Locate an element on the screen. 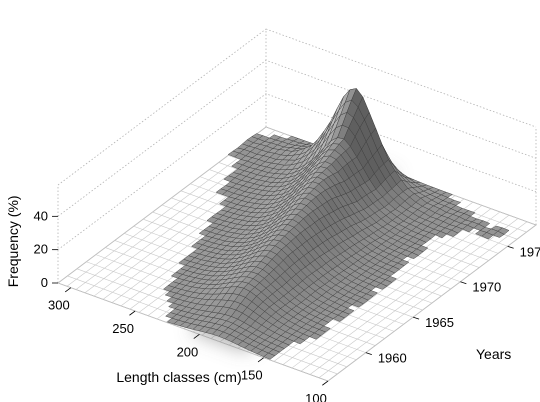 The image size is (540, 402). x-tick-label: 250 is located at coordinates (123, 328).